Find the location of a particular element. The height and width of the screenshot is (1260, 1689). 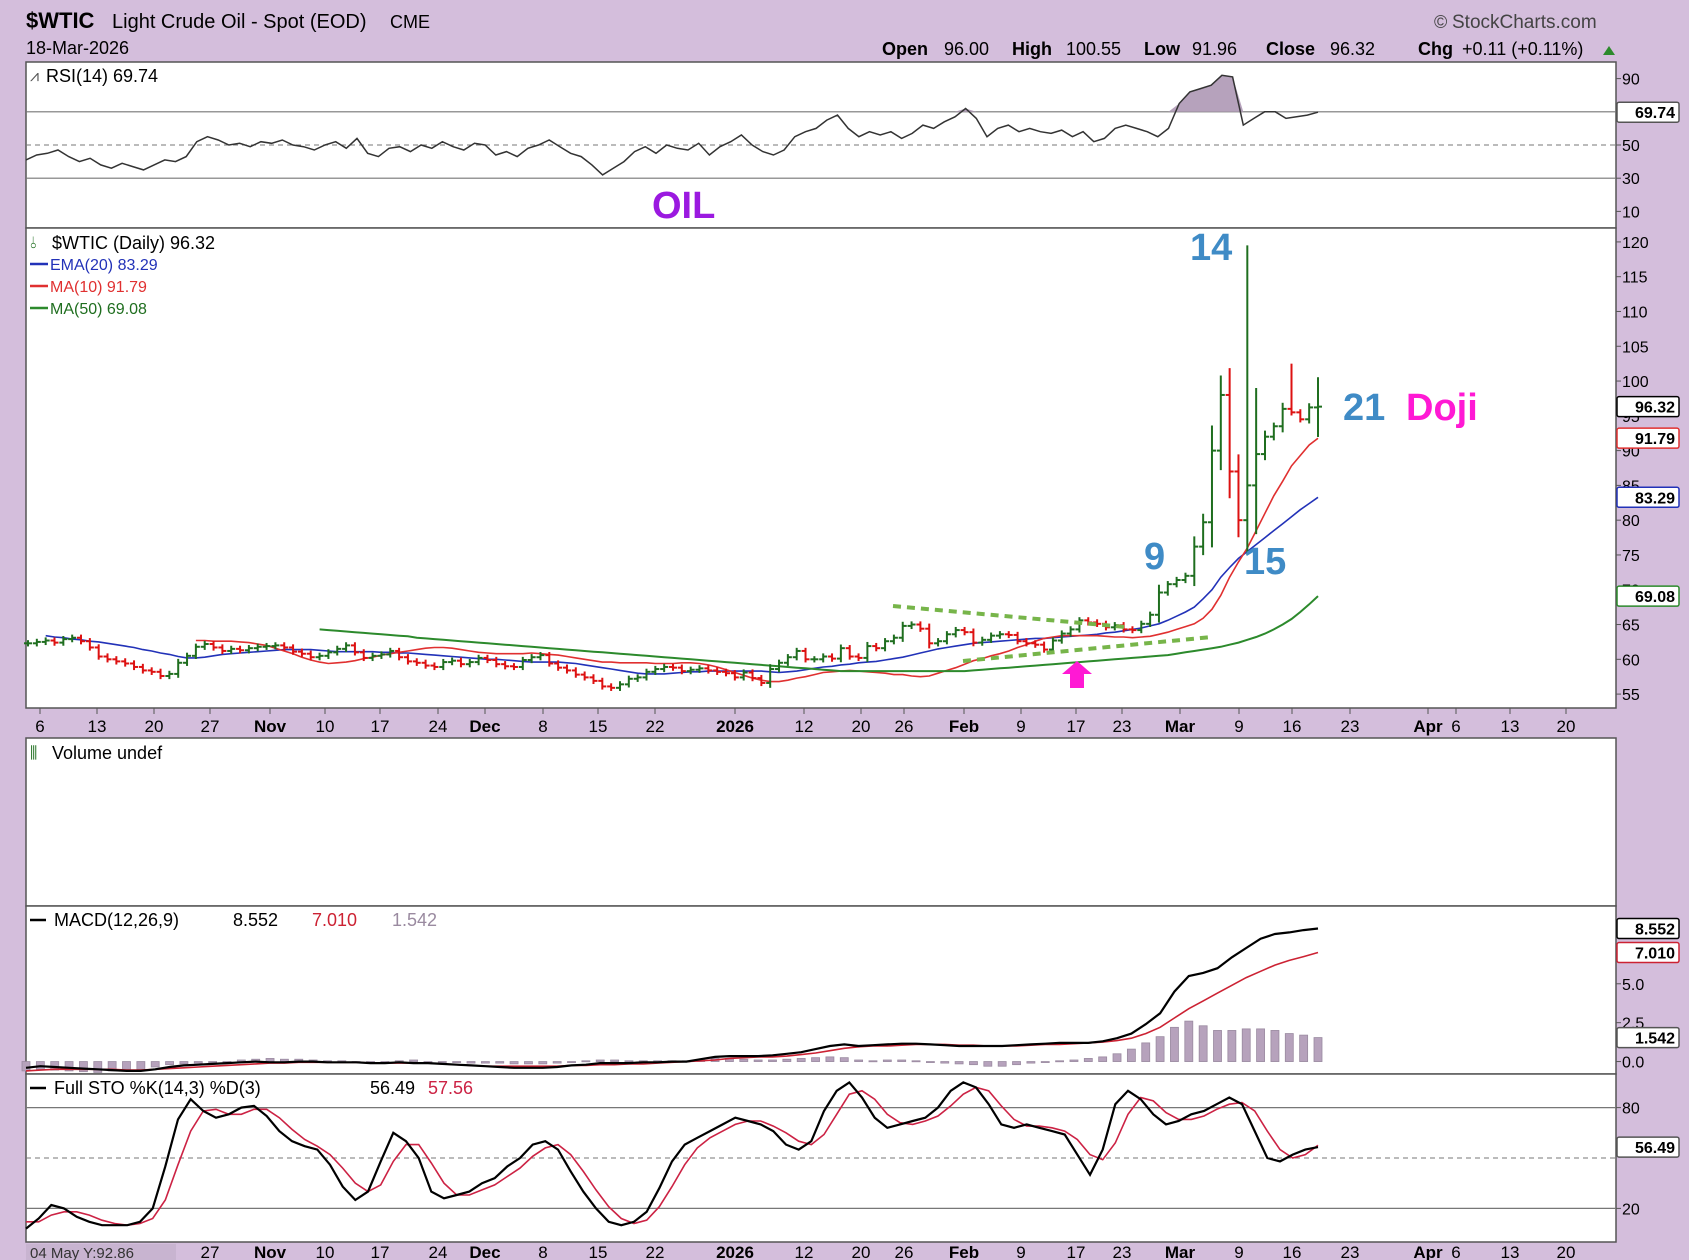

macd-title: MACD(12,26,9) 8.552 7.010 1.542 is located at coordinates (233, 920).